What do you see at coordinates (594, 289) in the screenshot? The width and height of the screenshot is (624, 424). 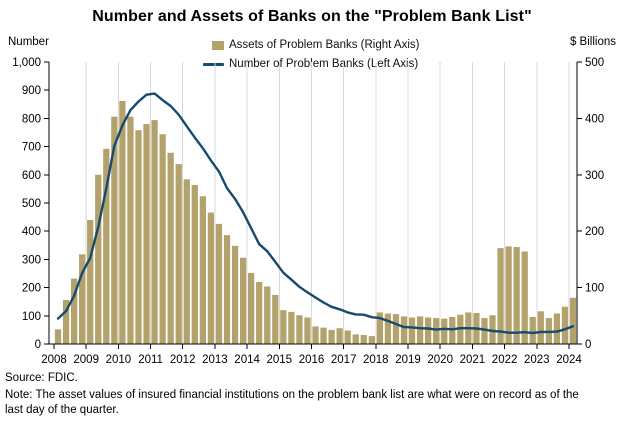 I see `right-axis-tick-label: 100` at bounding box center [594, 289].